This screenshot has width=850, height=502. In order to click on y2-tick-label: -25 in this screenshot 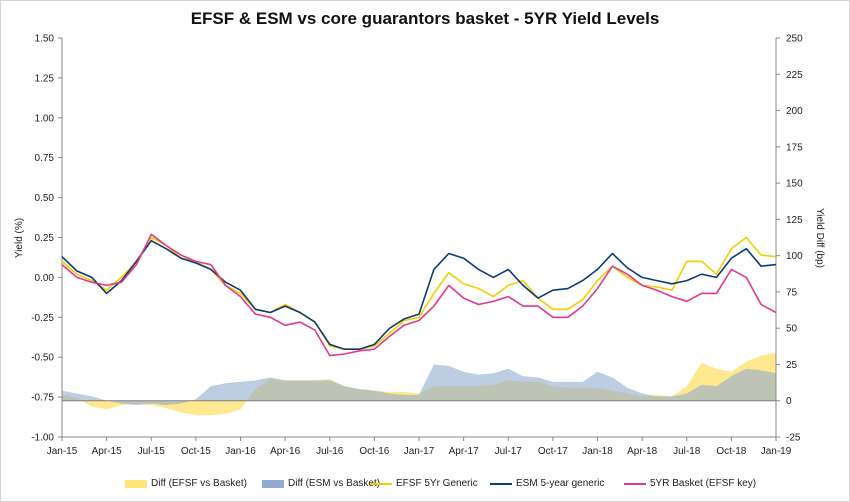, I will do `click(793, 438)`.